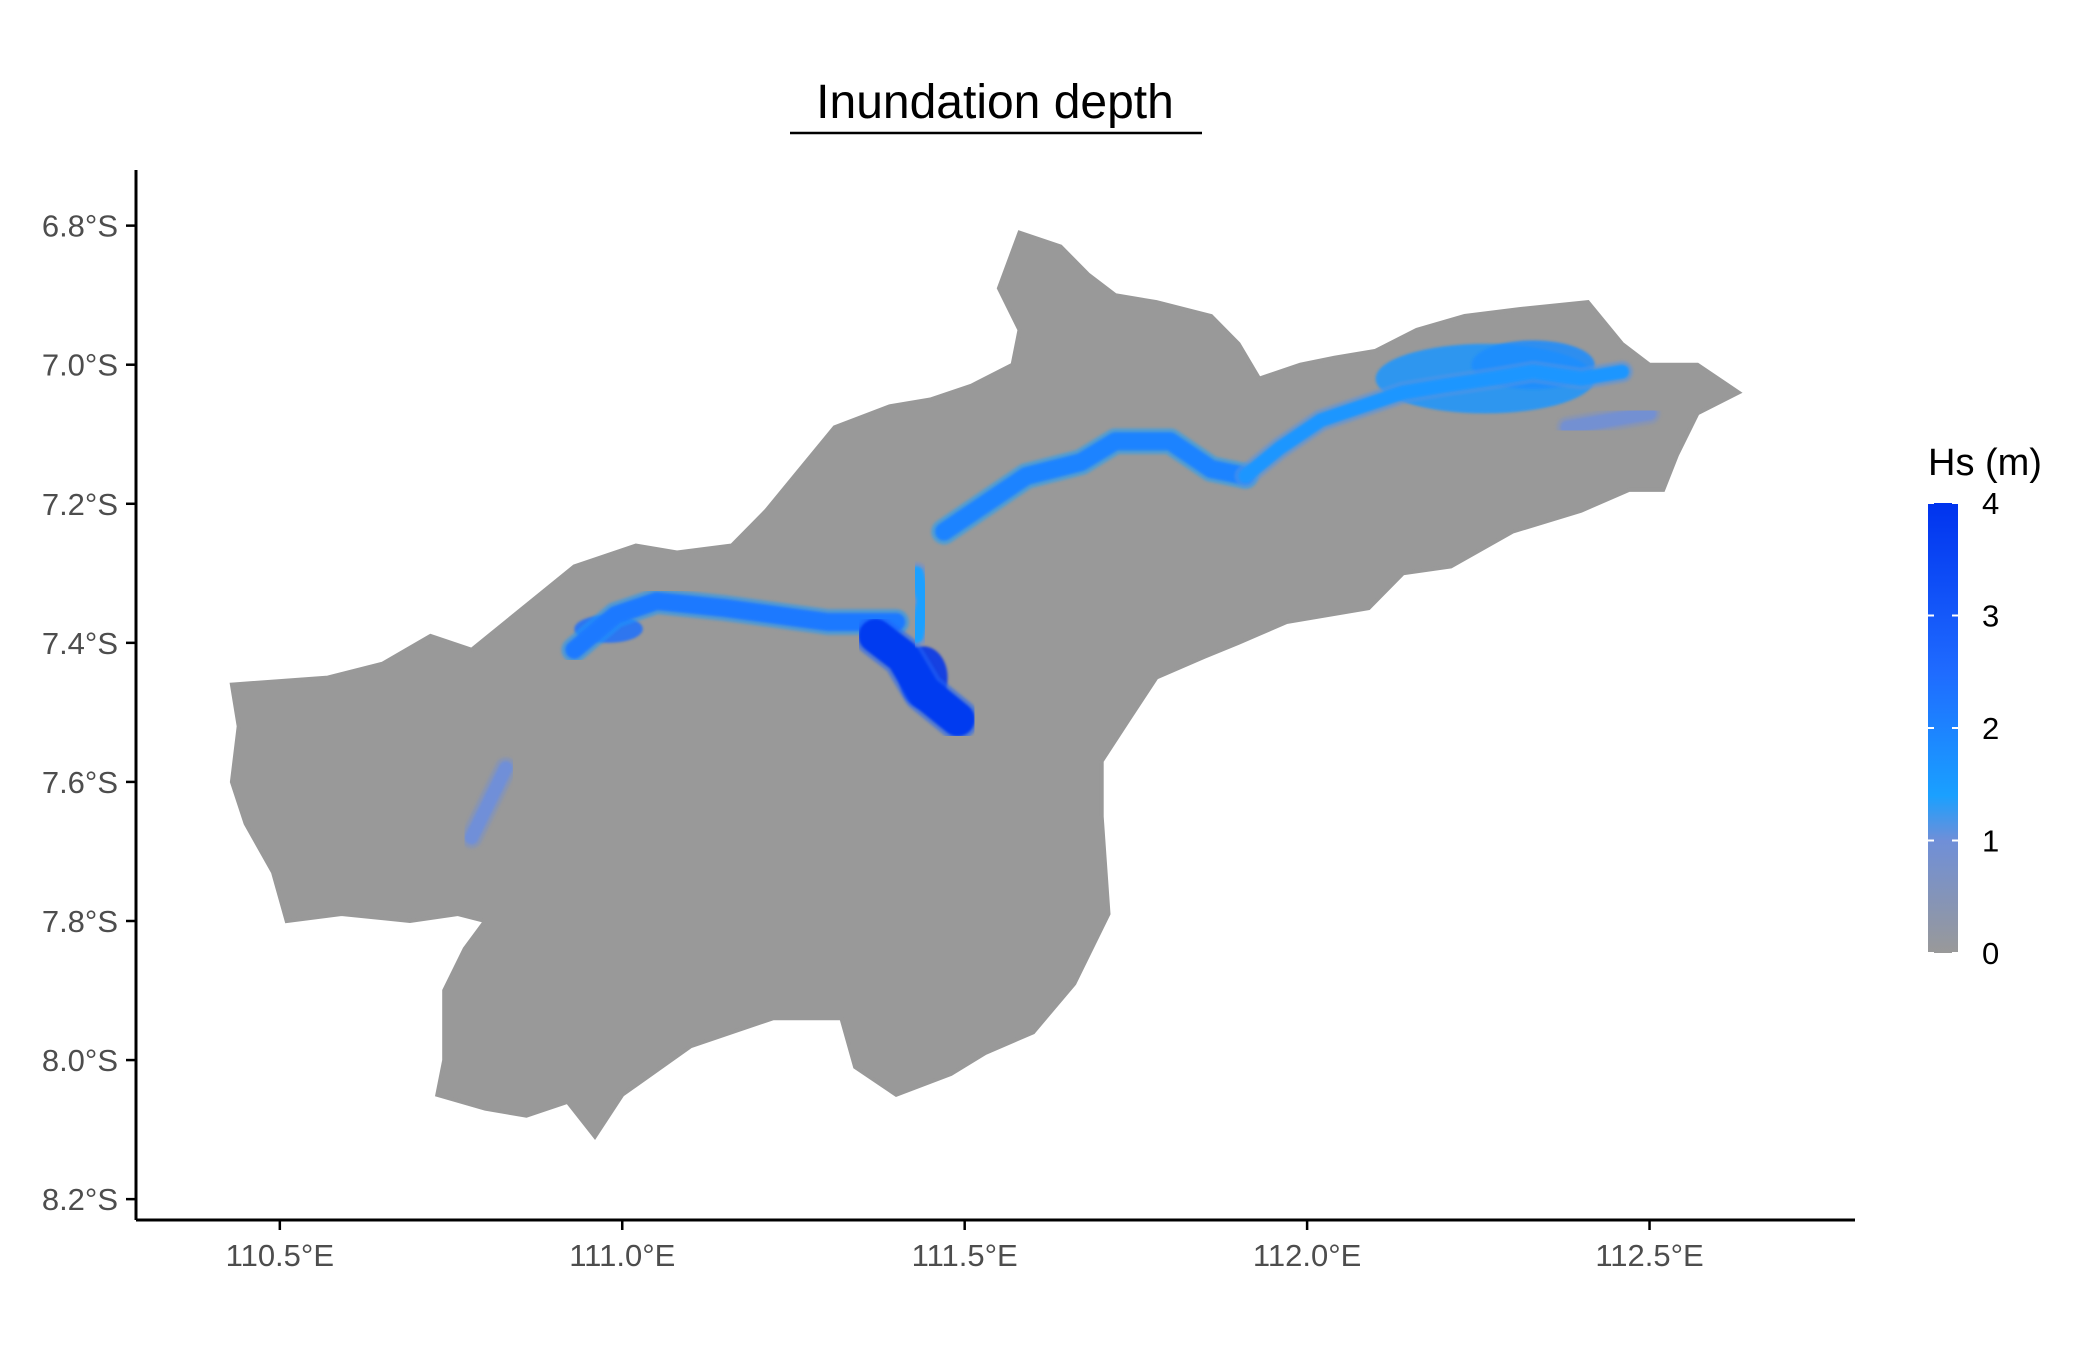  I want to click on y-tick-label: 8.0°S, so click(80, 1060).